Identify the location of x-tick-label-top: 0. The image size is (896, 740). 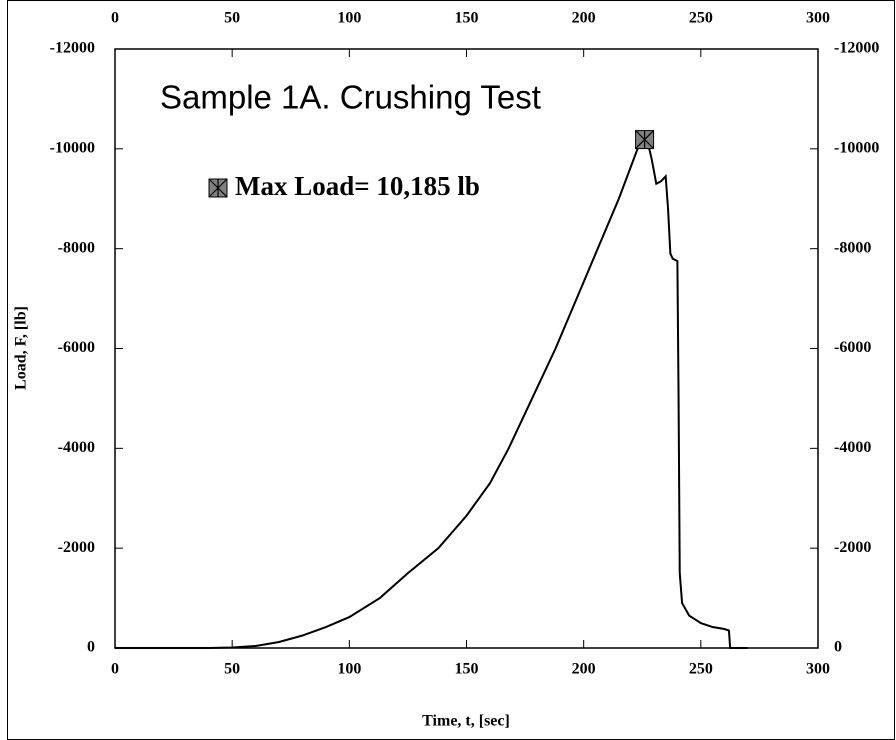
(115, 18).